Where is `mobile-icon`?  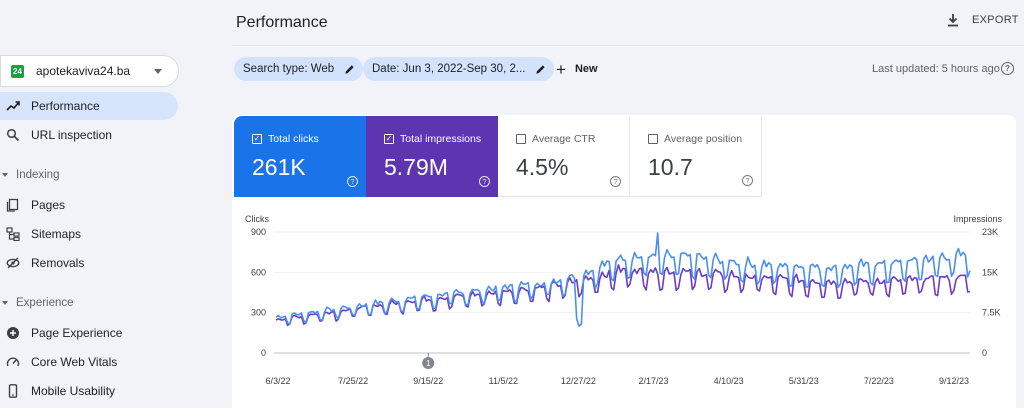 mobile-icon is located at coordinates (13, 391).